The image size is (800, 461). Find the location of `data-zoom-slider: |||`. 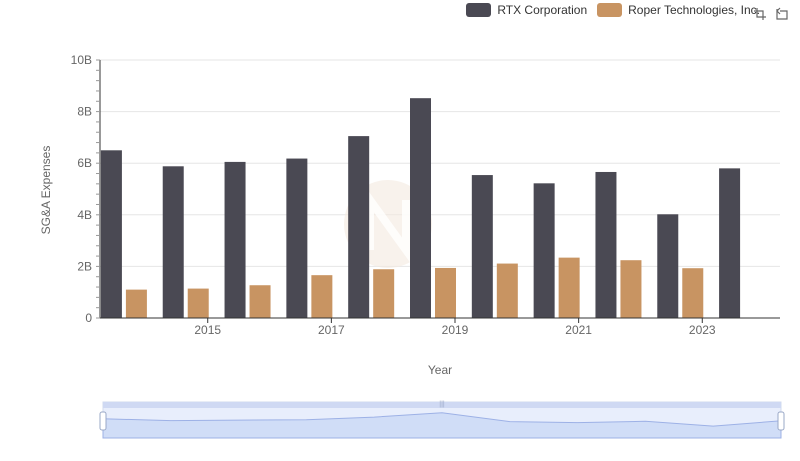

data-zoom-slider: ||| is located at coordinates (442, 420).